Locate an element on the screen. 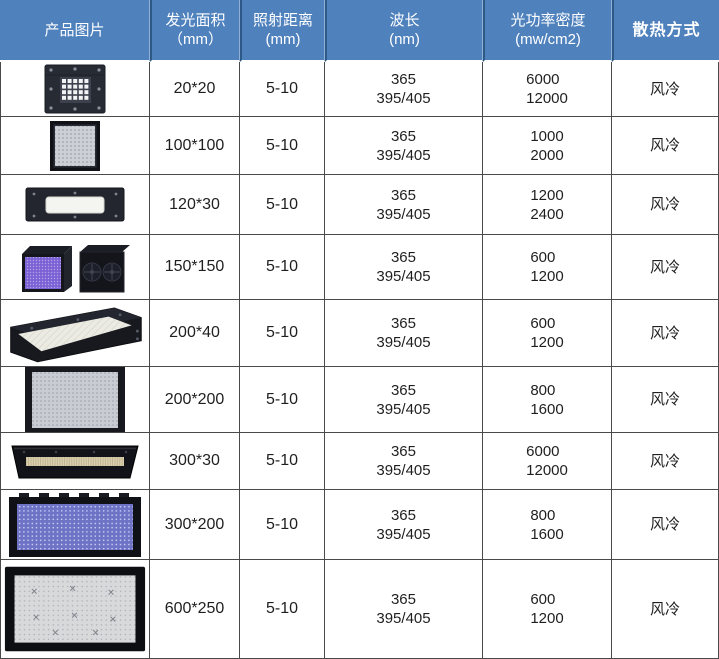 Image resolution: width=719 pixels, height=659 pixels. col-header-cooling-method: 散热方式 is located at coordinates (665, 31).